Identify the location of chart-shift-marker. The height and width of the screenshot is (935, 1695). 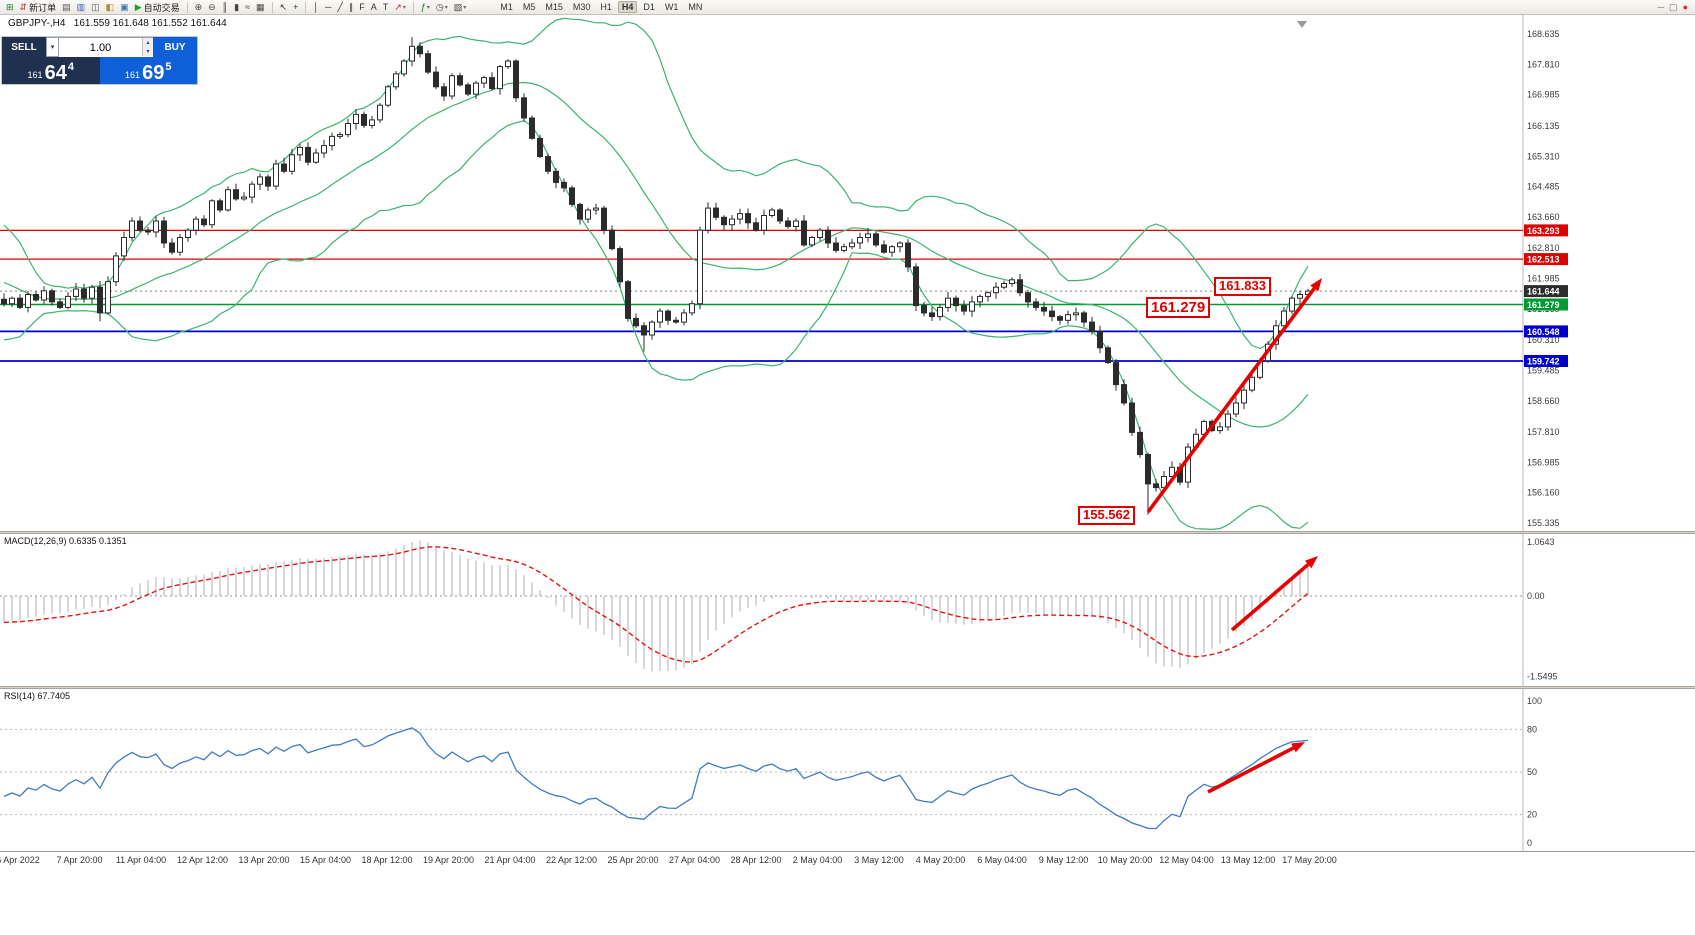
(1302, 24).